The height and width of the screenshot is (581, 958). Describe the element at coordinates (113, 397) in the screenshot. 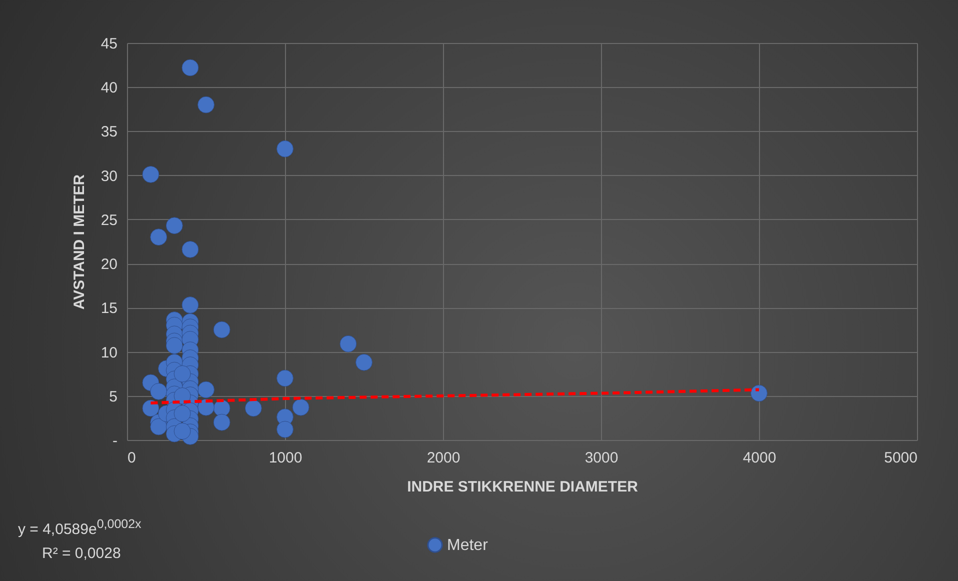

I see `y-tick-label: 5` at that location.